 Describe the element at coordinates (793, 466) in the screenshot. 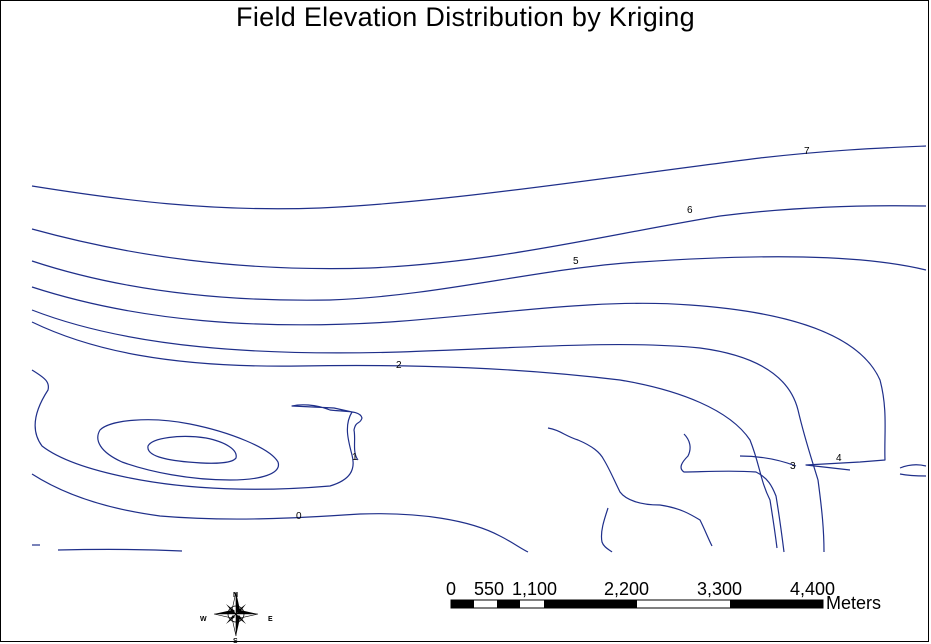

I see `contour-label-3: 3` at that location.